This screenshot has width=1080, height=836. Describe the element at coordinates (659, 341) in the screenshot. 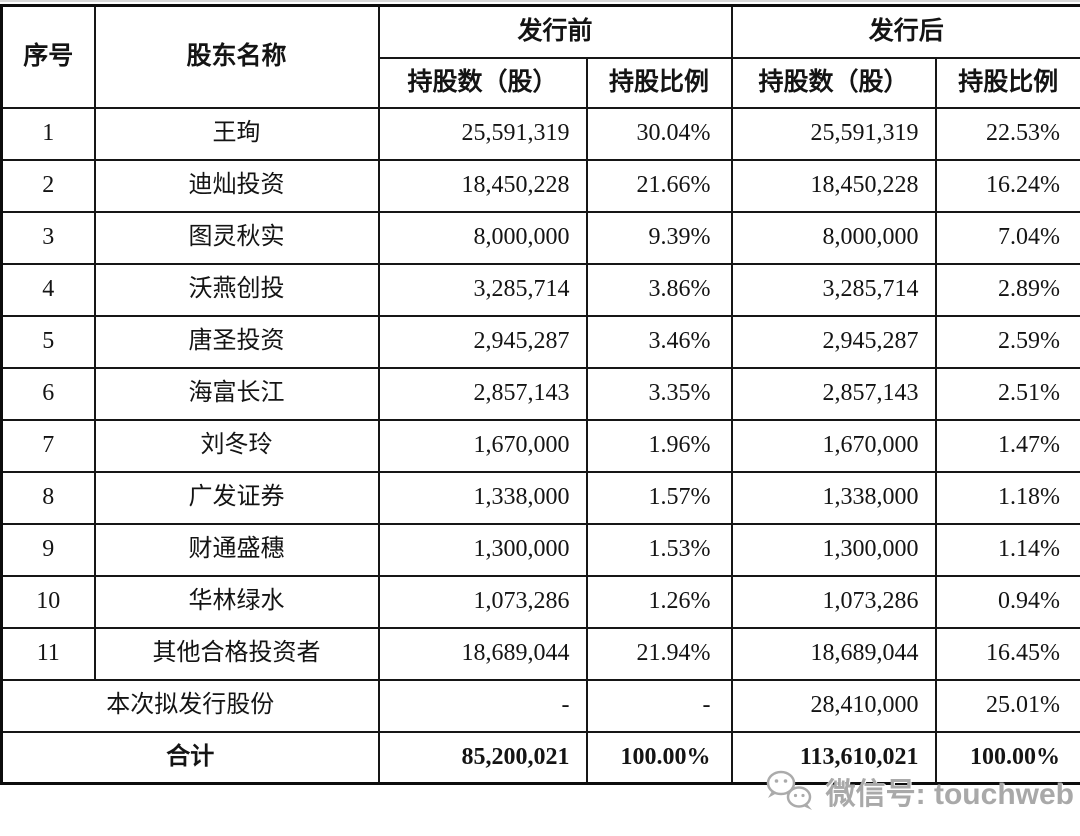

I see `ratio-before-cell: 3.46%` at that location.